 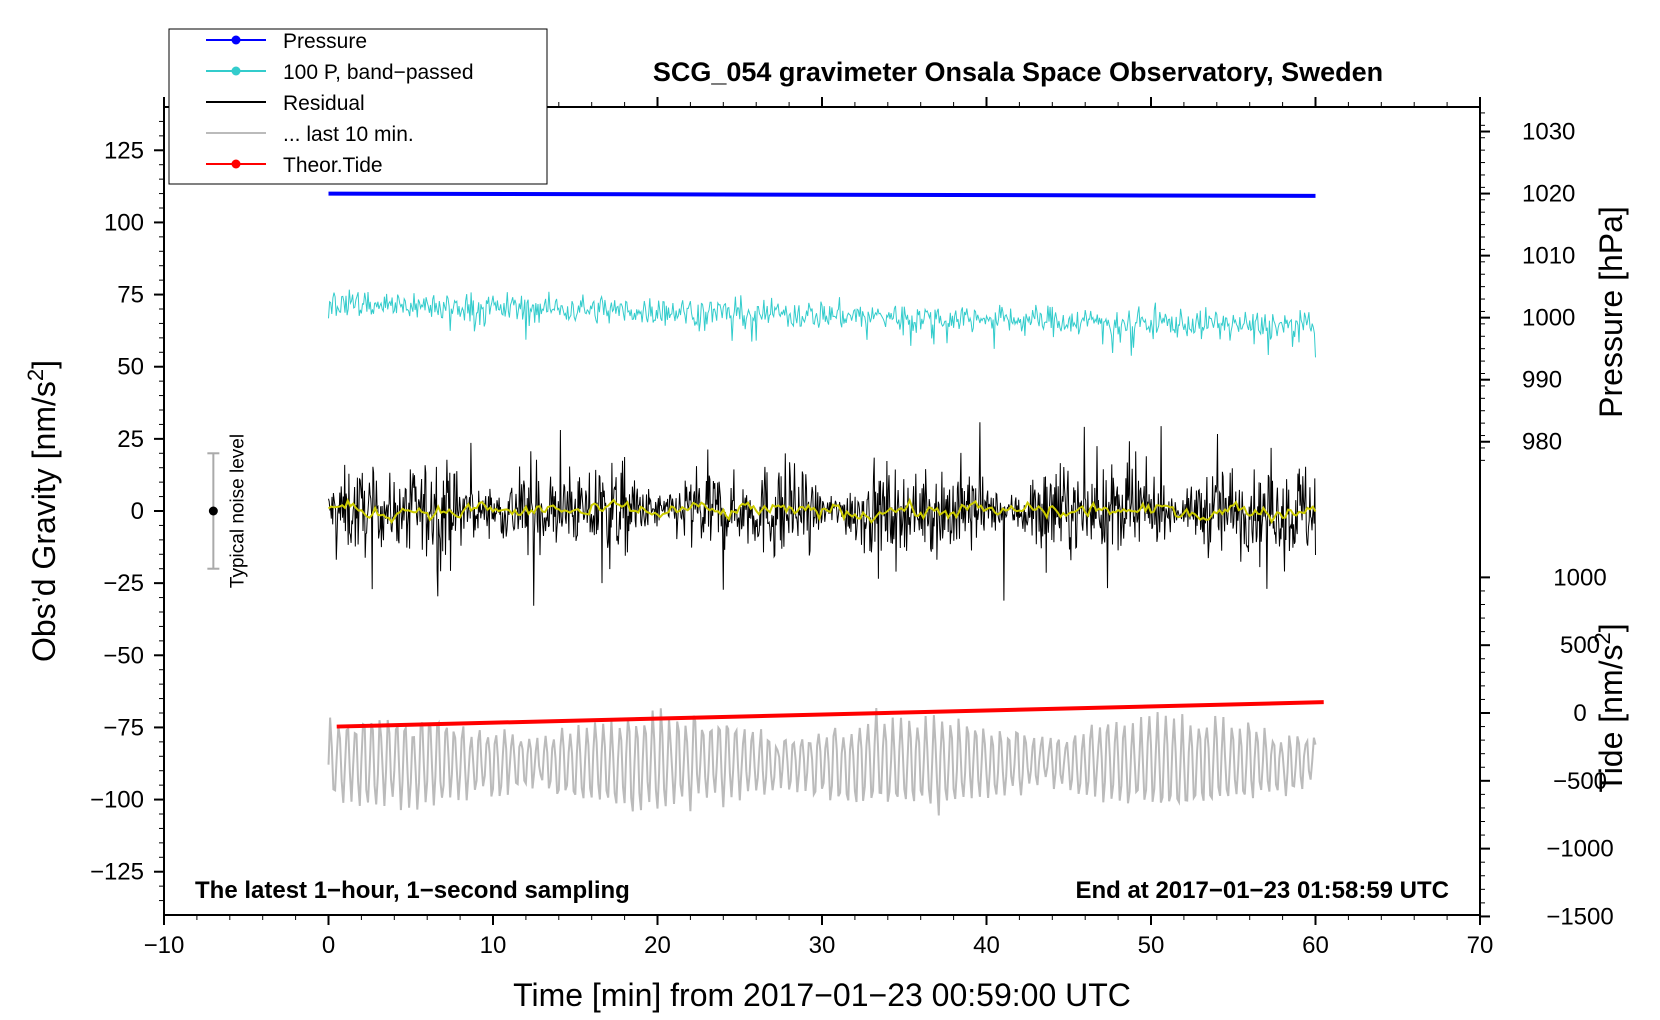 What do you see at coordinates (117, 872) in the screenshot?
I see `y-tick-label: −125` at bounding box center [117, 872].